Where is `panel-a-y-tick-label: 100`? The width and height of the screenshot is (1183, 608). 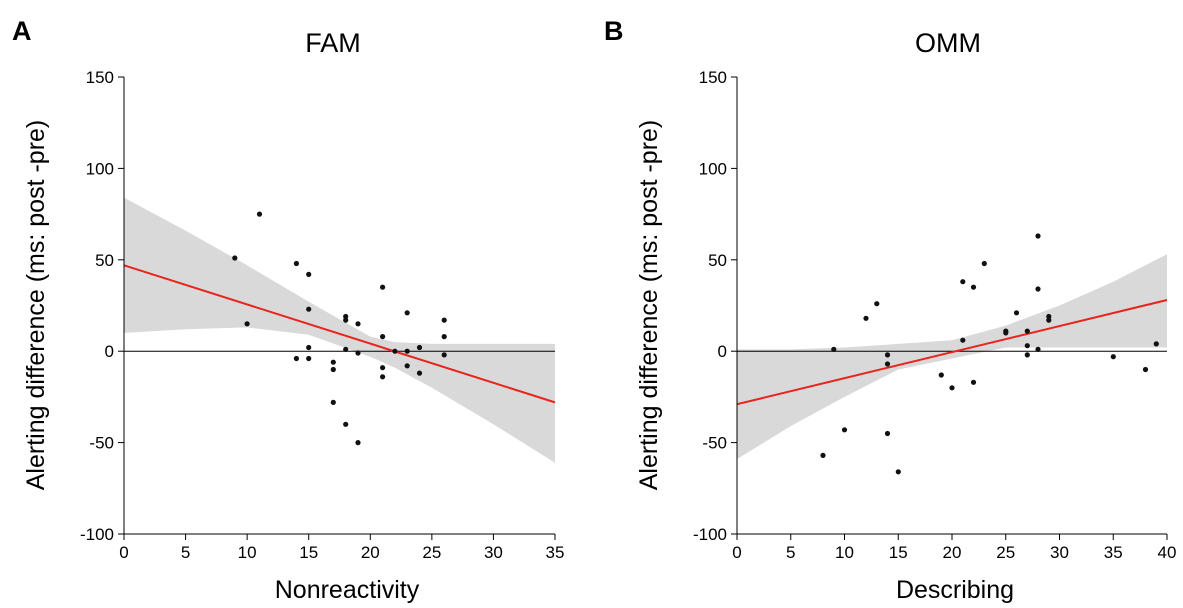 panel-a-y-tick-label: 100 is located at coordinates (100, 168).